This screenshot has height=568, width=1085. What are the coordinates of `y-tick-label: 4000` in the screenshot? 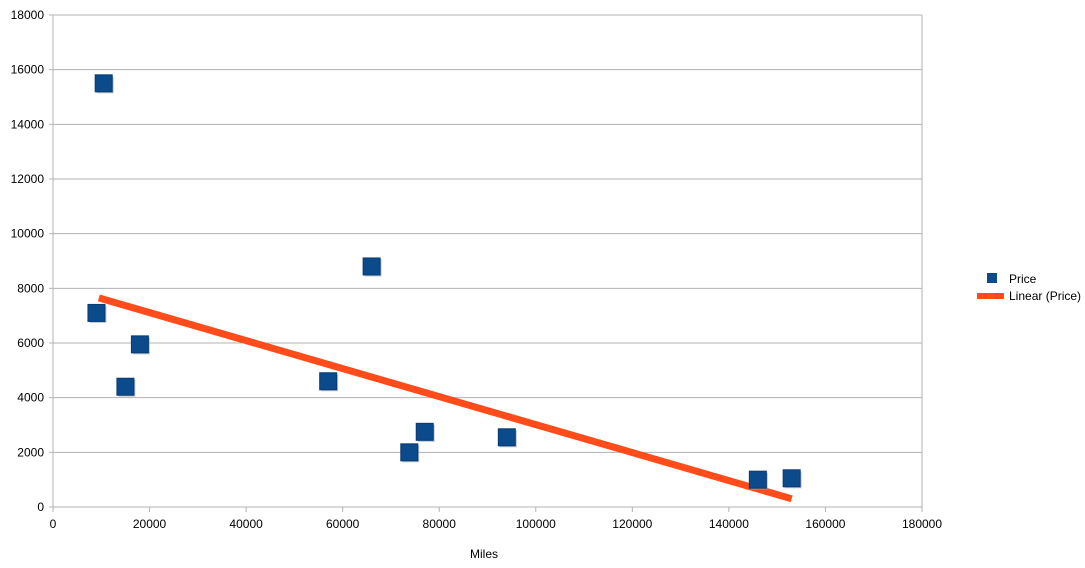 It's located at (30, 398).